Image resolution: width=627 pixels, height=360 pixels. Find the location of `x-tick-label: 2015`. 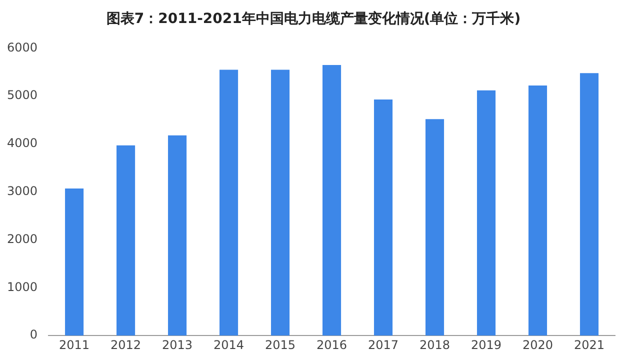

x-tick-label: 2015 is located at coordinates (280, 345).